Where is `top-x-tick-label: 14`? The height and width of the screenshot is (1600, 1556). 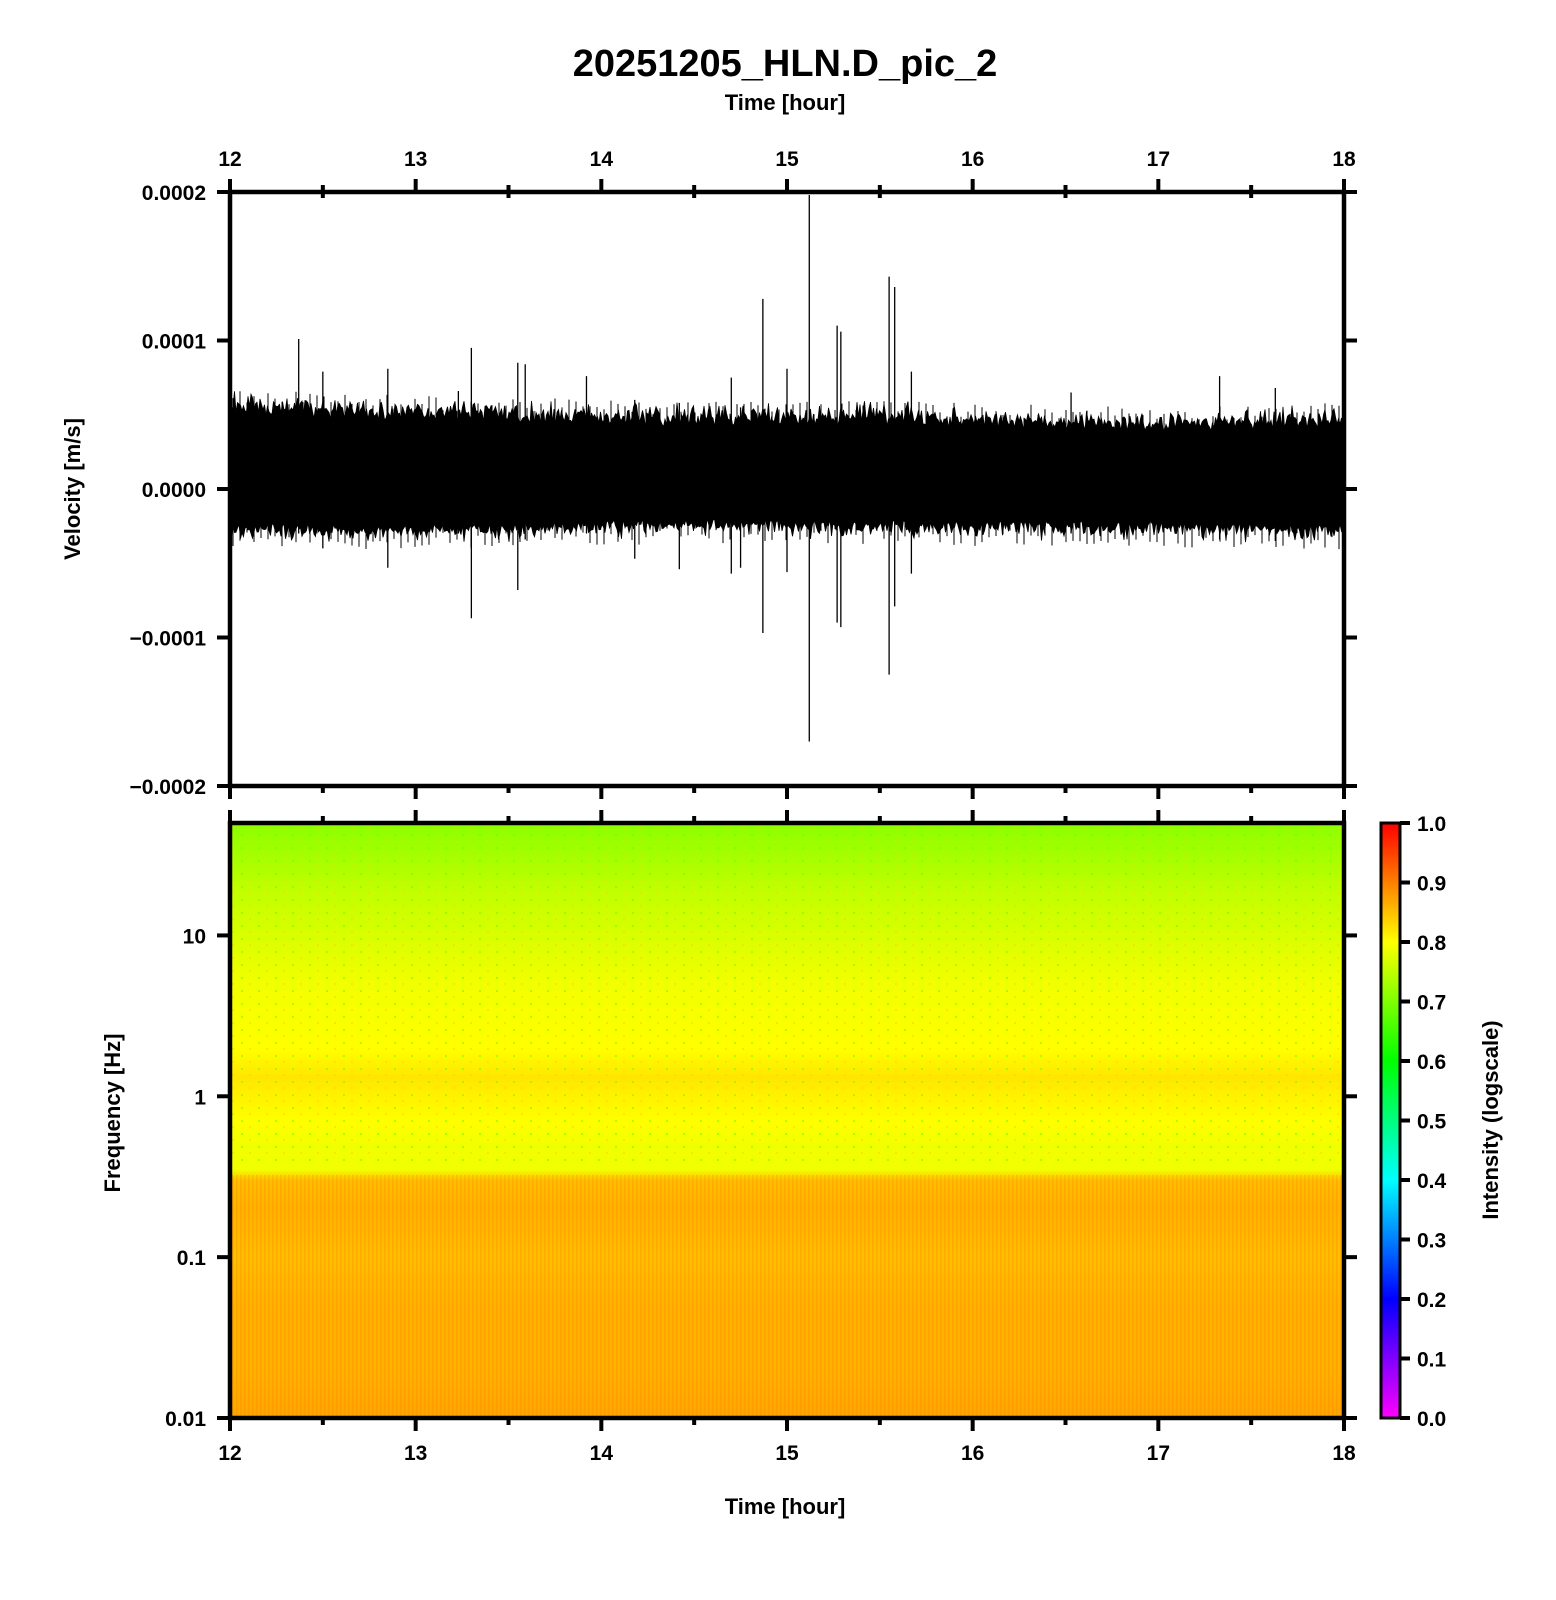 top-x-tick-label: 14 is located at coordinates (602, 159).